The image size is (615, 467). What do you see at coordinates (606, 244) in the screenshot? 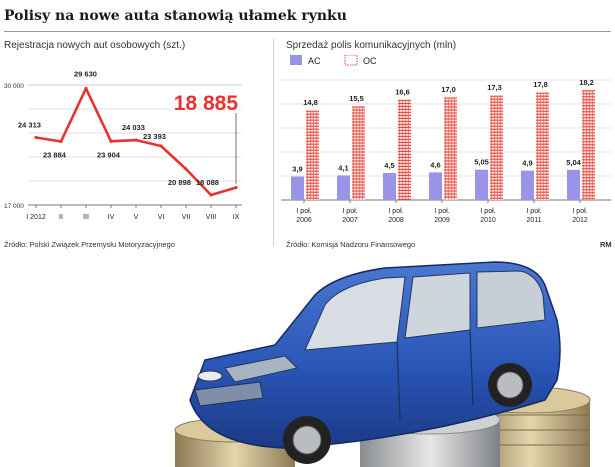
I see `graphic-credit: RM` at bounding box center [606, 244].